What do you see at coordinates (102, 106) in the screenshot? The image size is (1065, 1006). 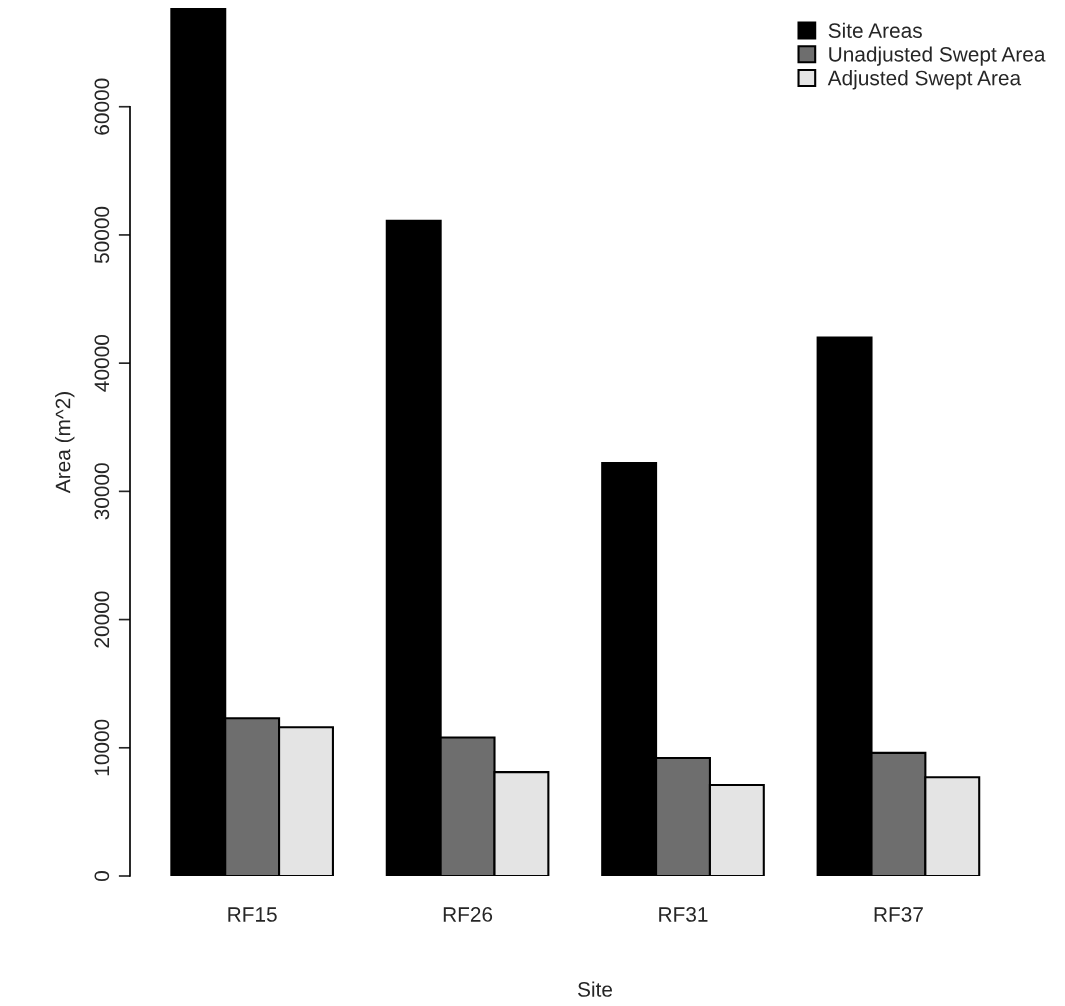 I see `y-tick-label: 60000` at bounding box center [102, 106].